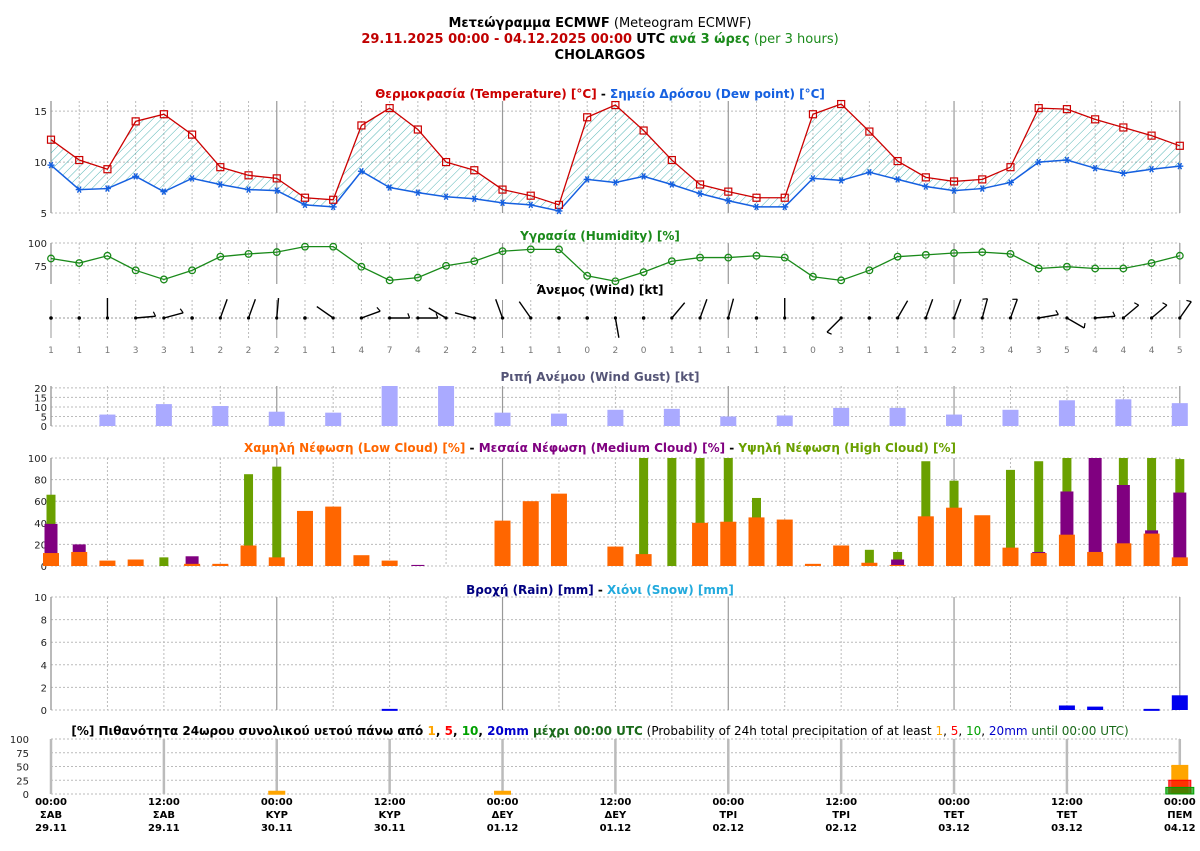  What do you see at coordinates (615, 263) in the screenshot?
I see `humidity-line` at bounding box center [615, 263].